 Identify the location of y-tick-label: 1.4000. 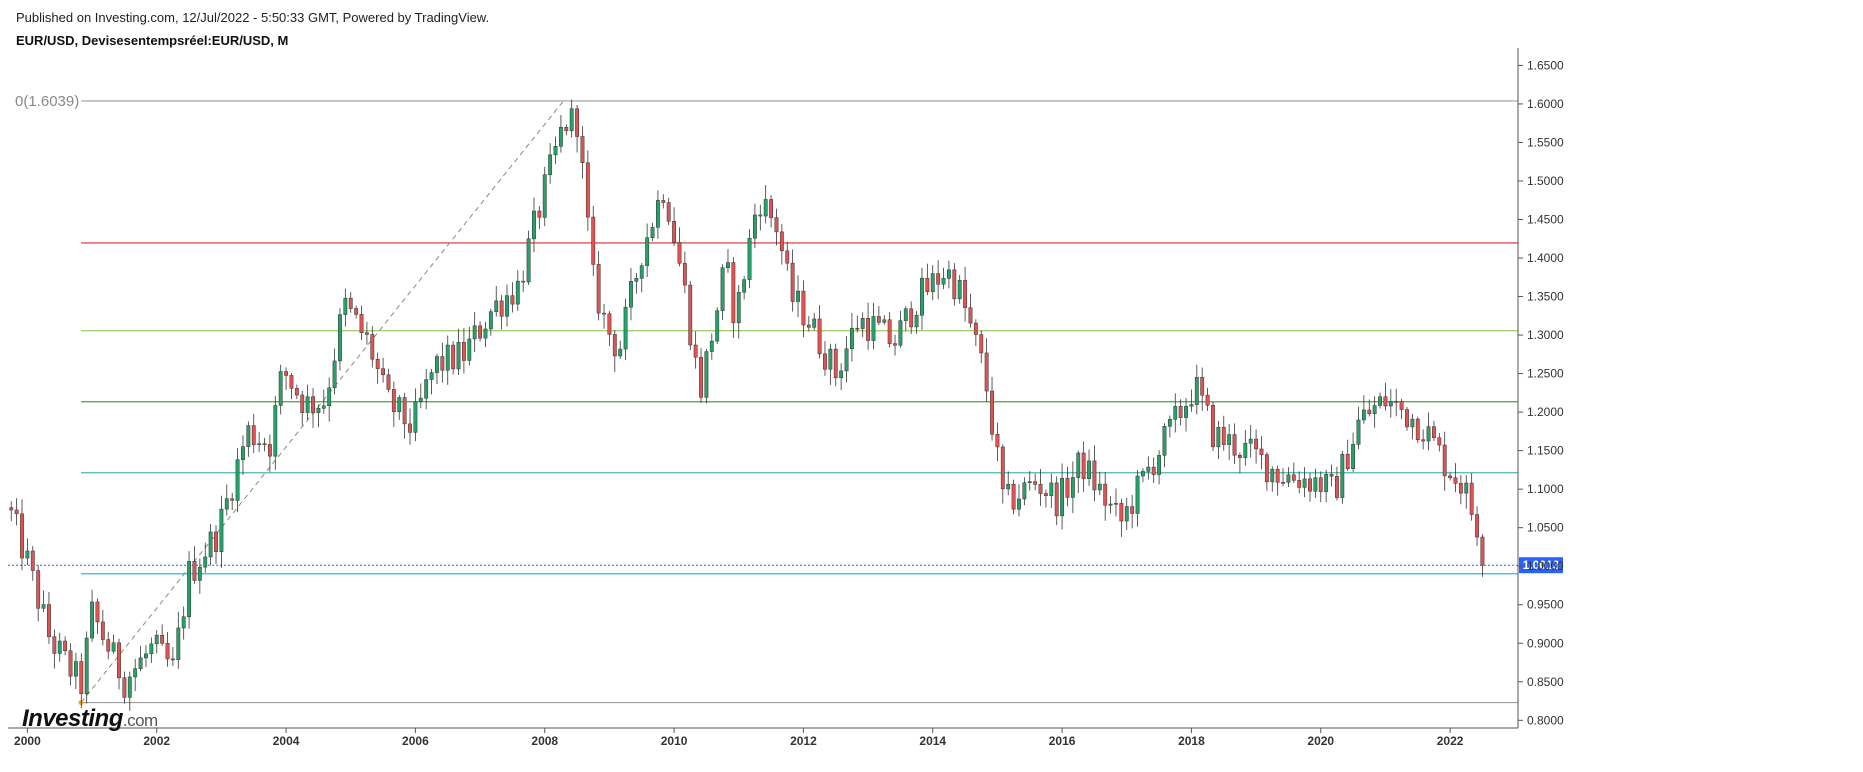
(1545, 258).